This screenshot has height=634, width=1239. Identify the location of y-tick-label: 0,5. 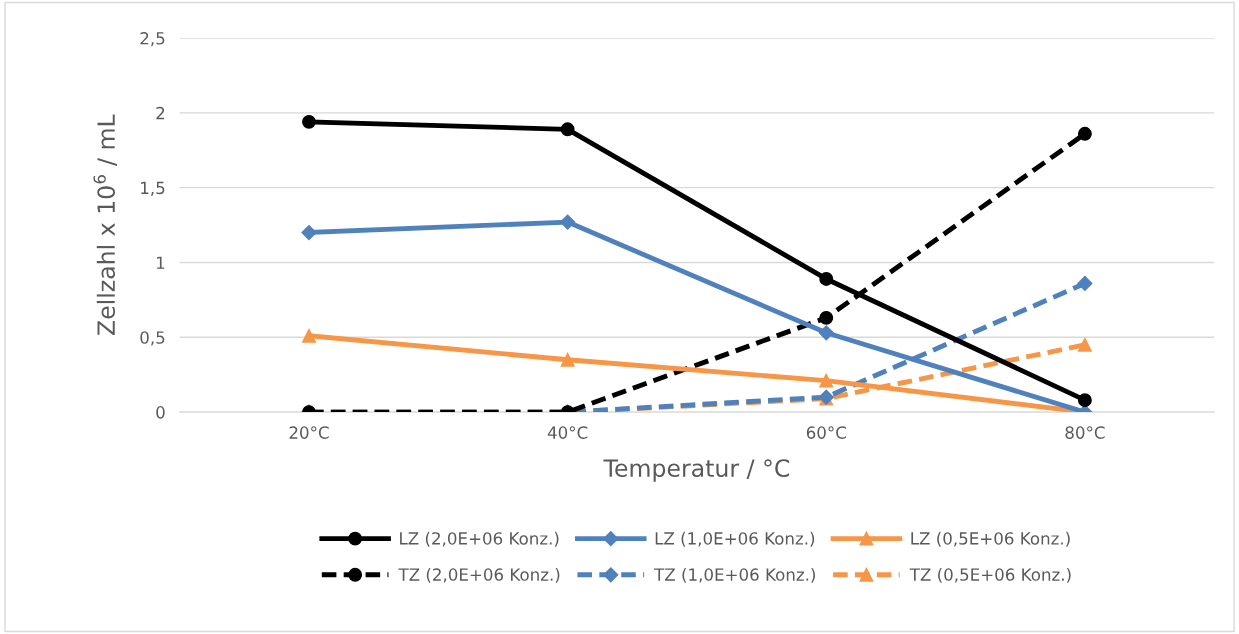
(152, 338).